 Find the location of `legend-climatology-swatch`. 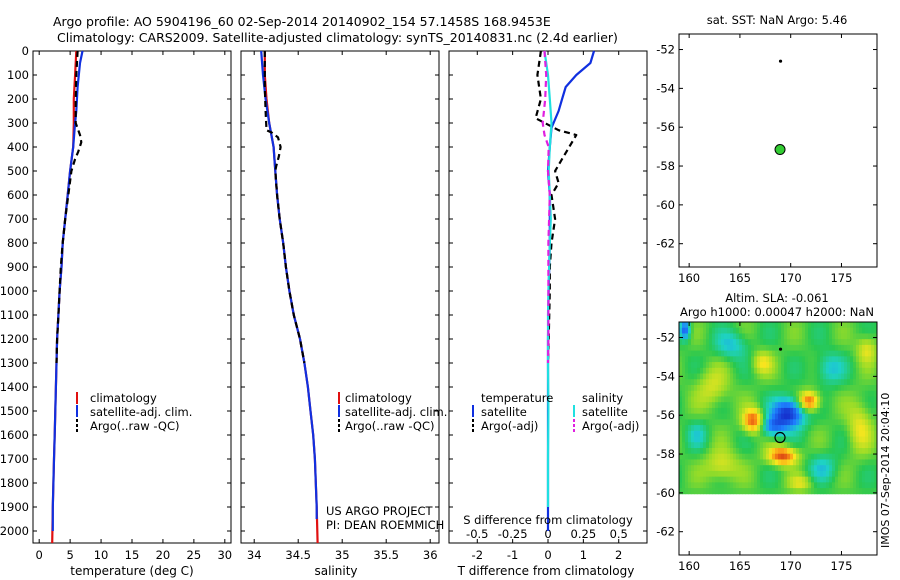

legend-climatology-swatch is located at coordinates (77, 398).